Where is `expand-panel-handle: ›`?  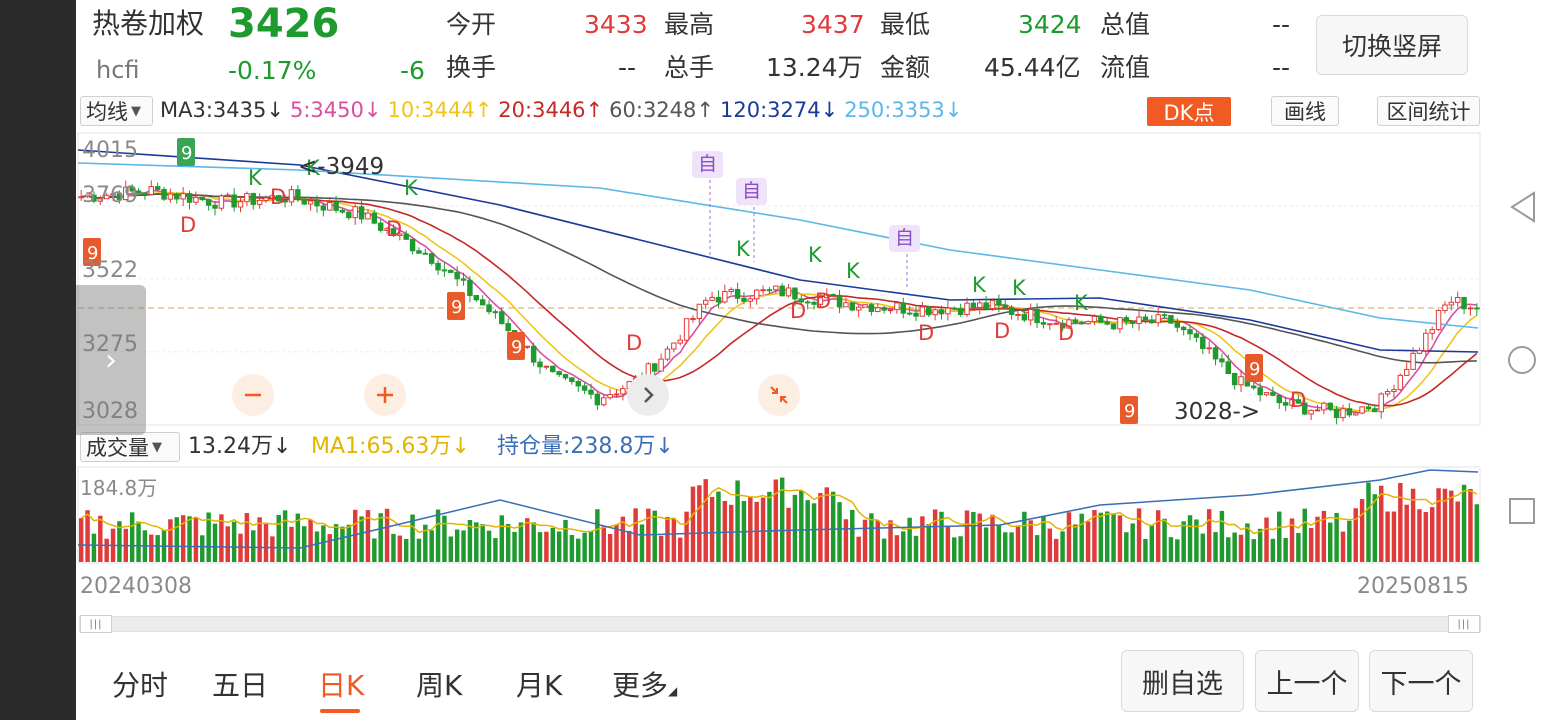 expand-panel-handle: › is located at coordinates (111, 360).